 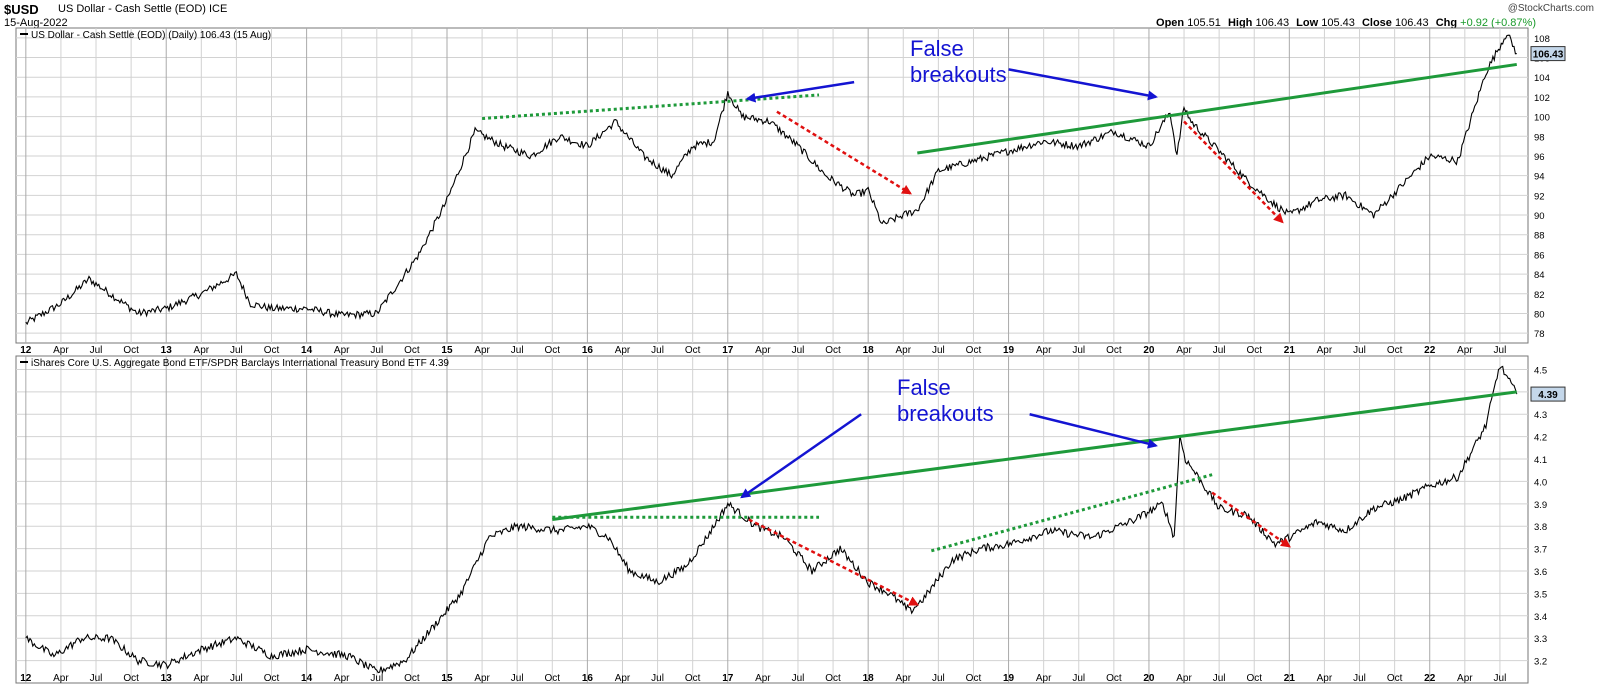 I want to click on y-tick-label: 3.3, so click(x=1540, y=639).